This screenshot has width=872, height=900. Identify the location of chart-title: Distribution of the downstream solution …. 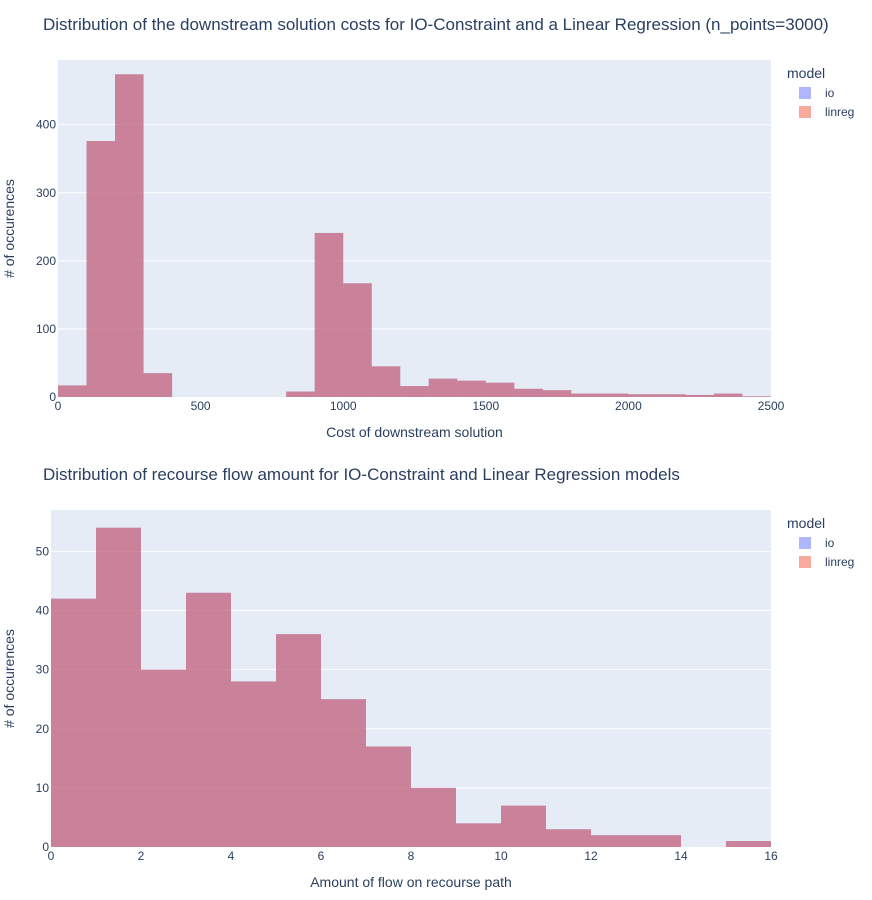
(436, 24).